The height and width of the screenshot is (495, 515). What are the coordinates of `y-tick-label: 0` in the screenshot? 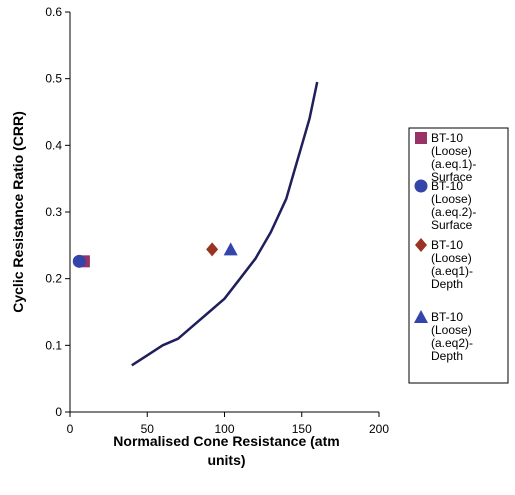 It's located at (58, 412).